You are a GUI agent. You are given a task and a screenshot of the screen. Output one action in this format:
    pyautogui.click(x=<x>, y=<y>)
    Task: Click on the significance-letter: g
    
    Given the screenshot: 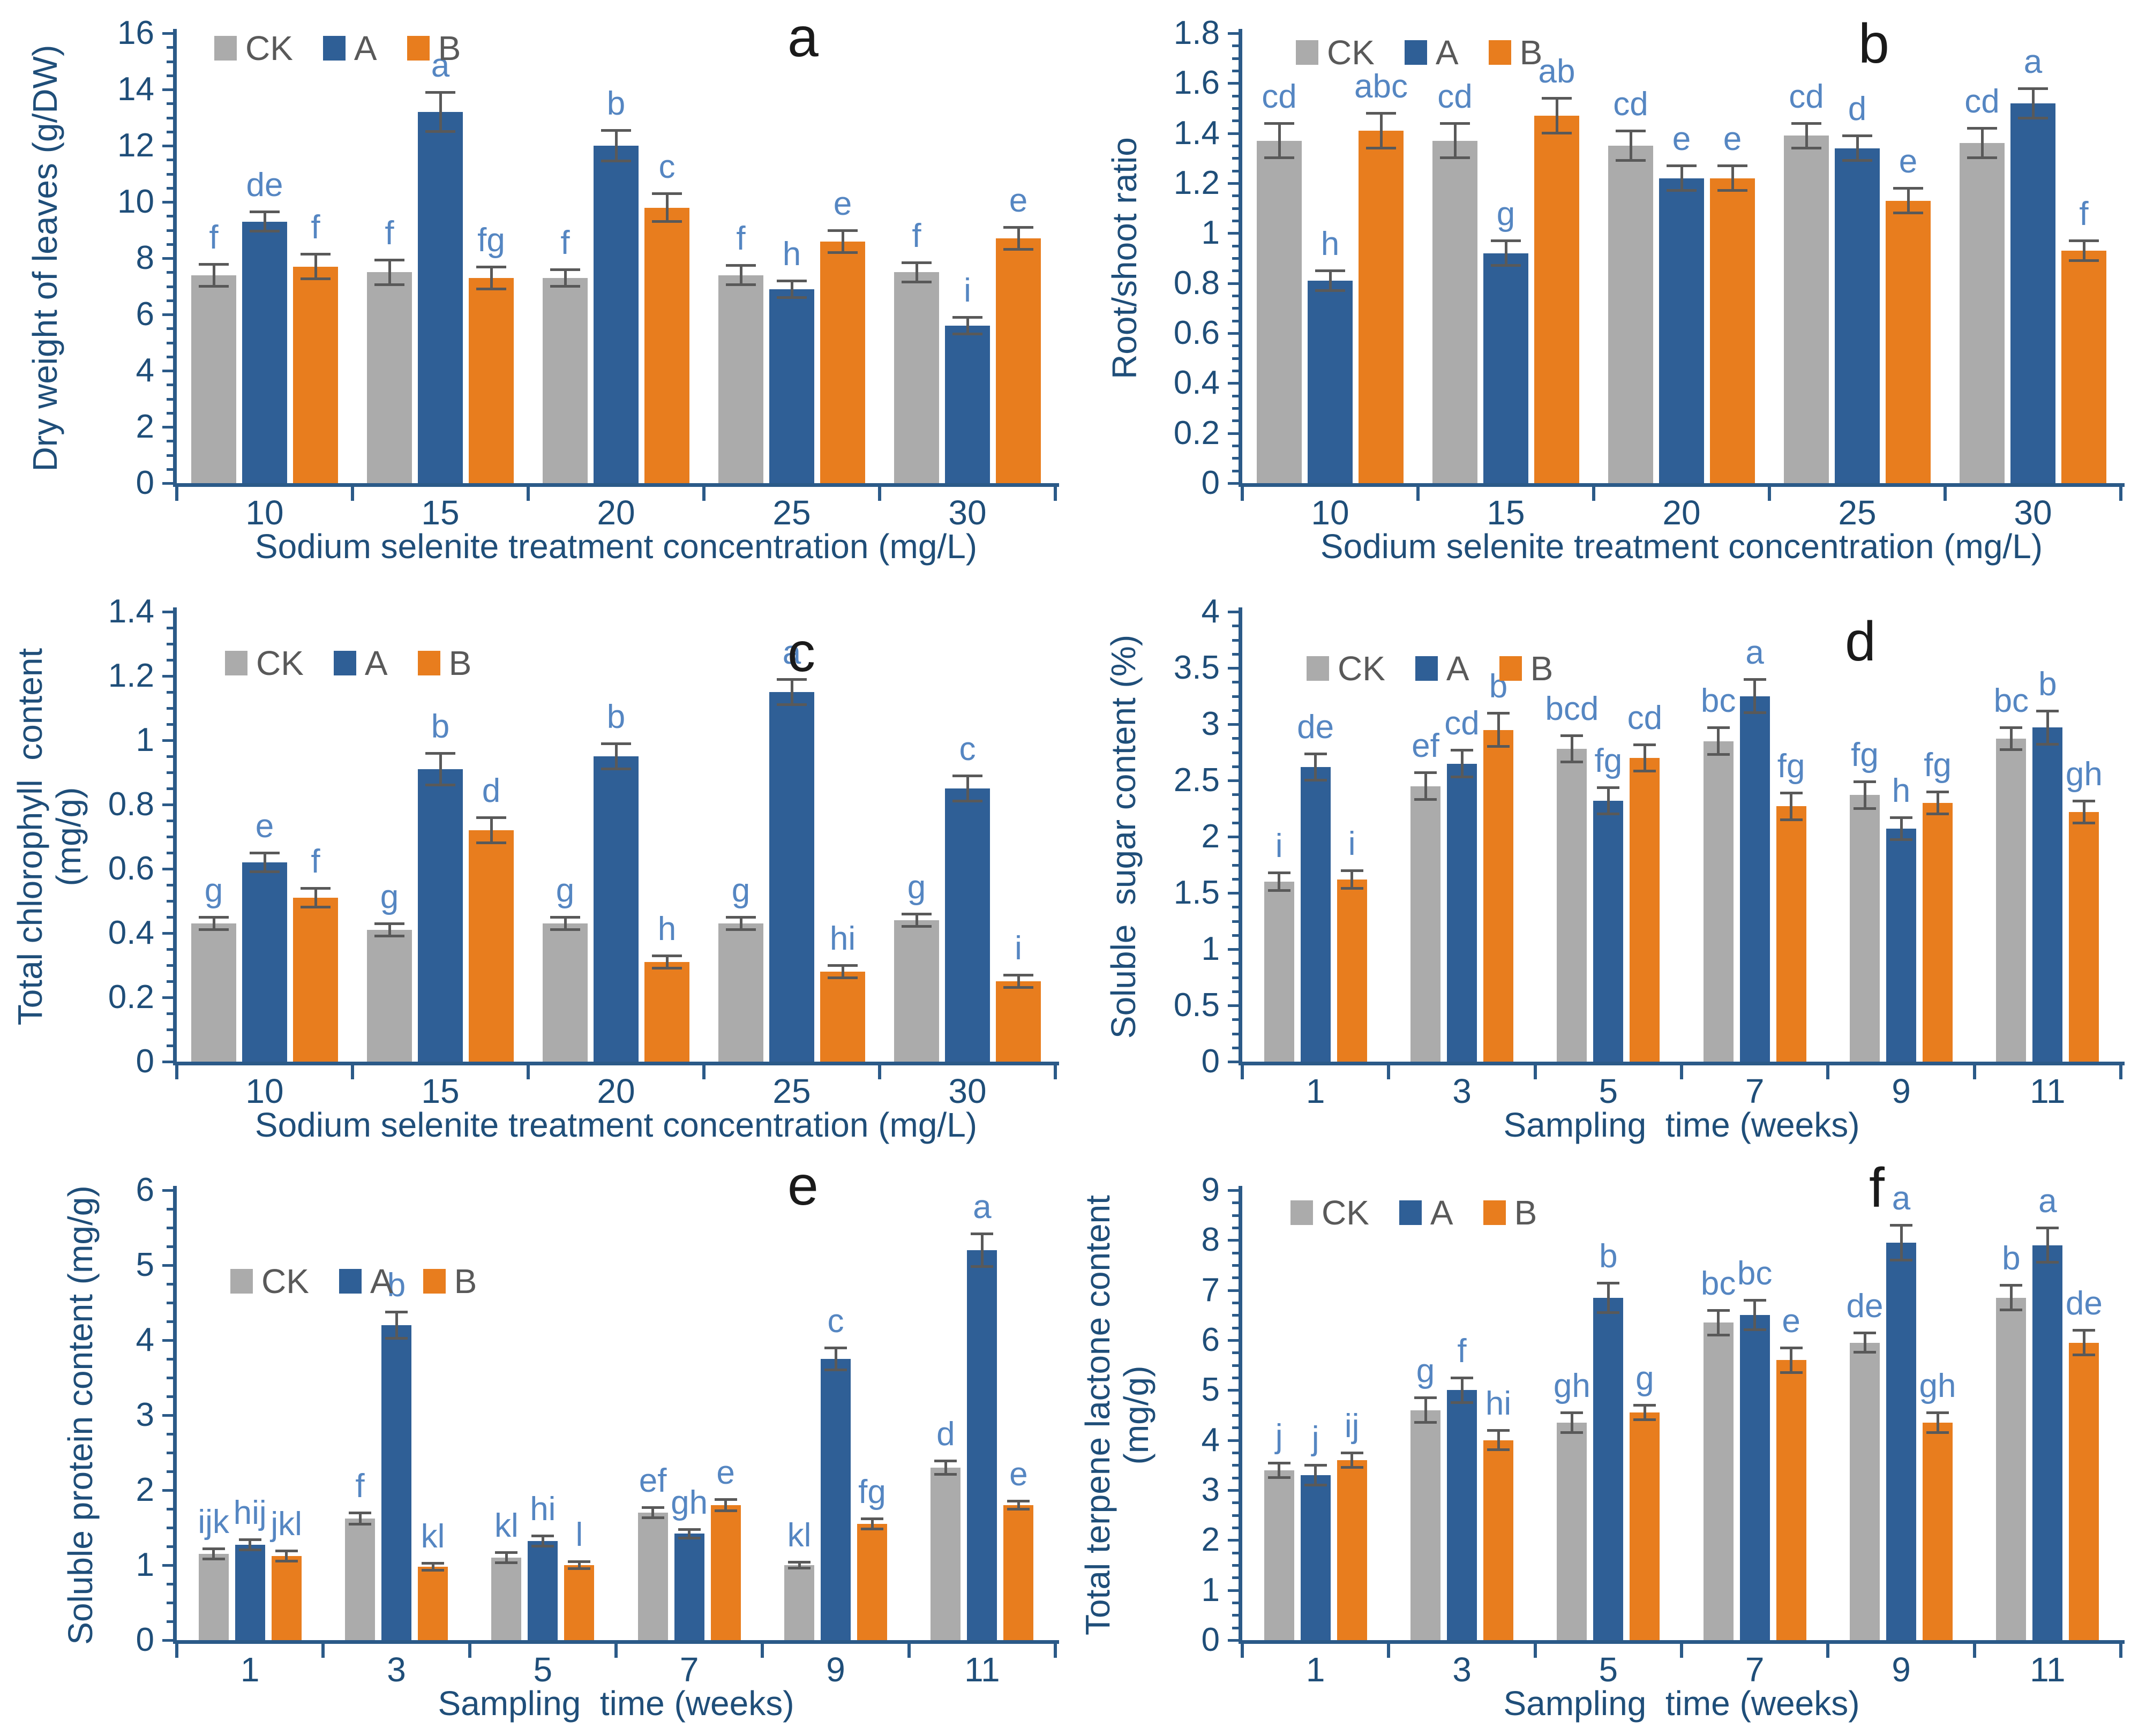 What is the action you would take?
    pyautogui.click(x=213, y=891)
    